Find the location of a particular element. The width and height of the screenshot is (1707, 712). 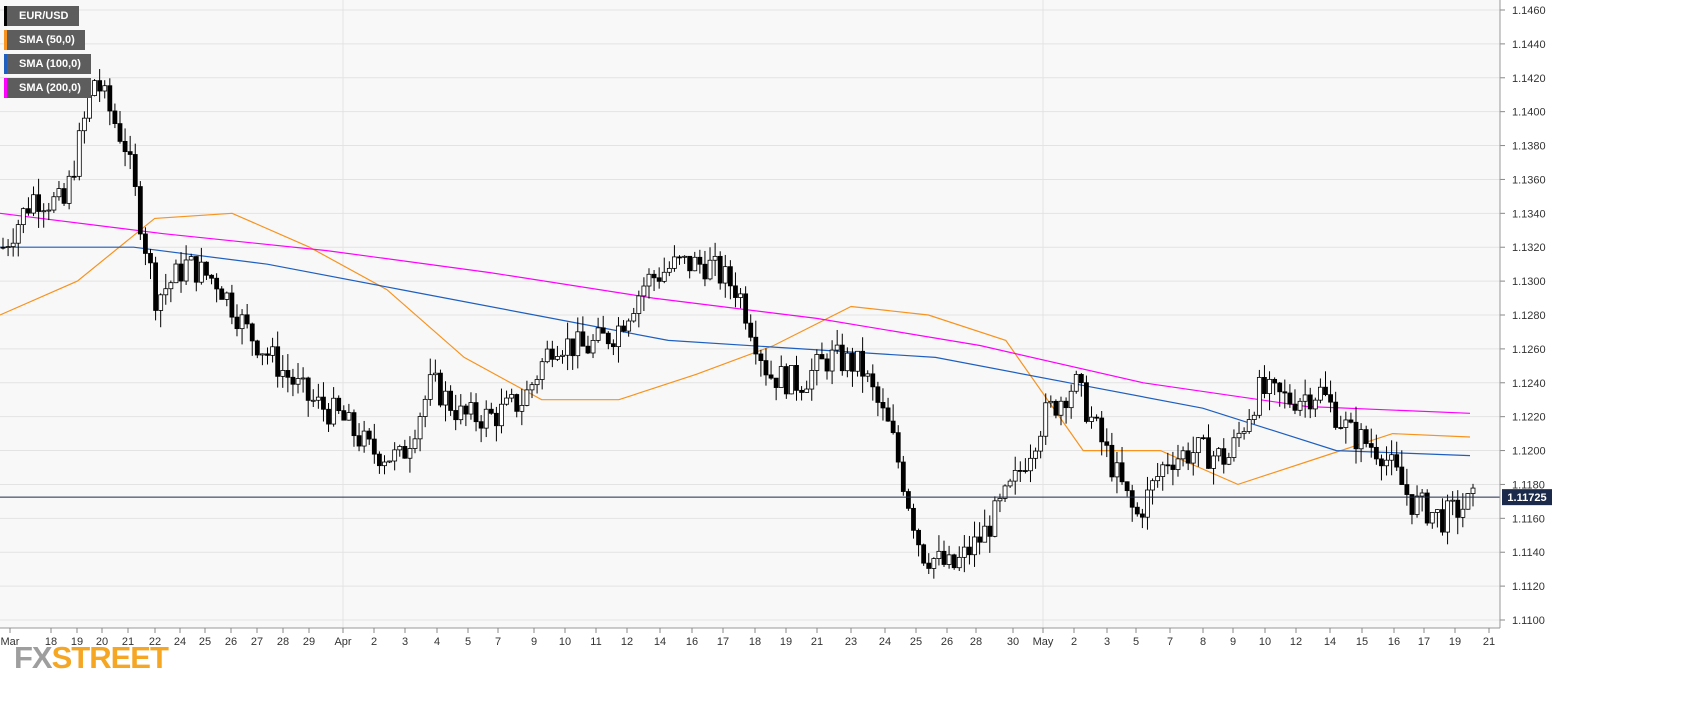

y-tick-label: 1.1340 is located at coordinates (1529, 214).